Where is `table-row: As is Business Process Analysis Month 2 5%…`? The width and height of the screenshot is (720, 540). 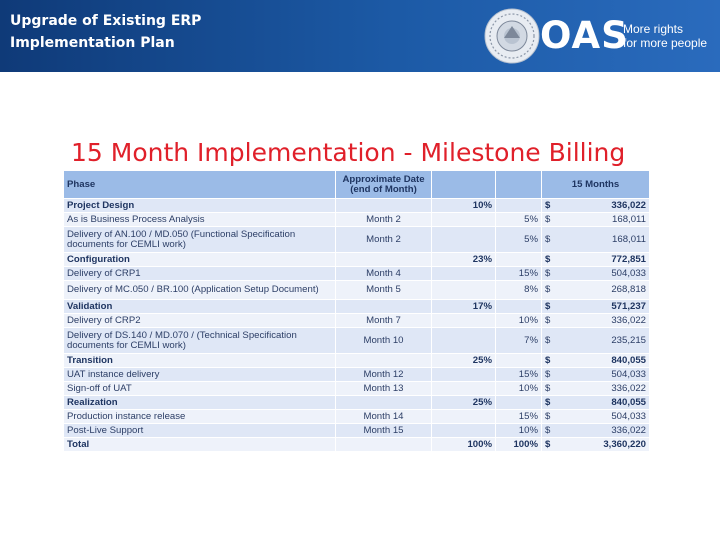 table-row: As is Business Process Analysis Month 2 5%… is located at coordinates (356, 219).